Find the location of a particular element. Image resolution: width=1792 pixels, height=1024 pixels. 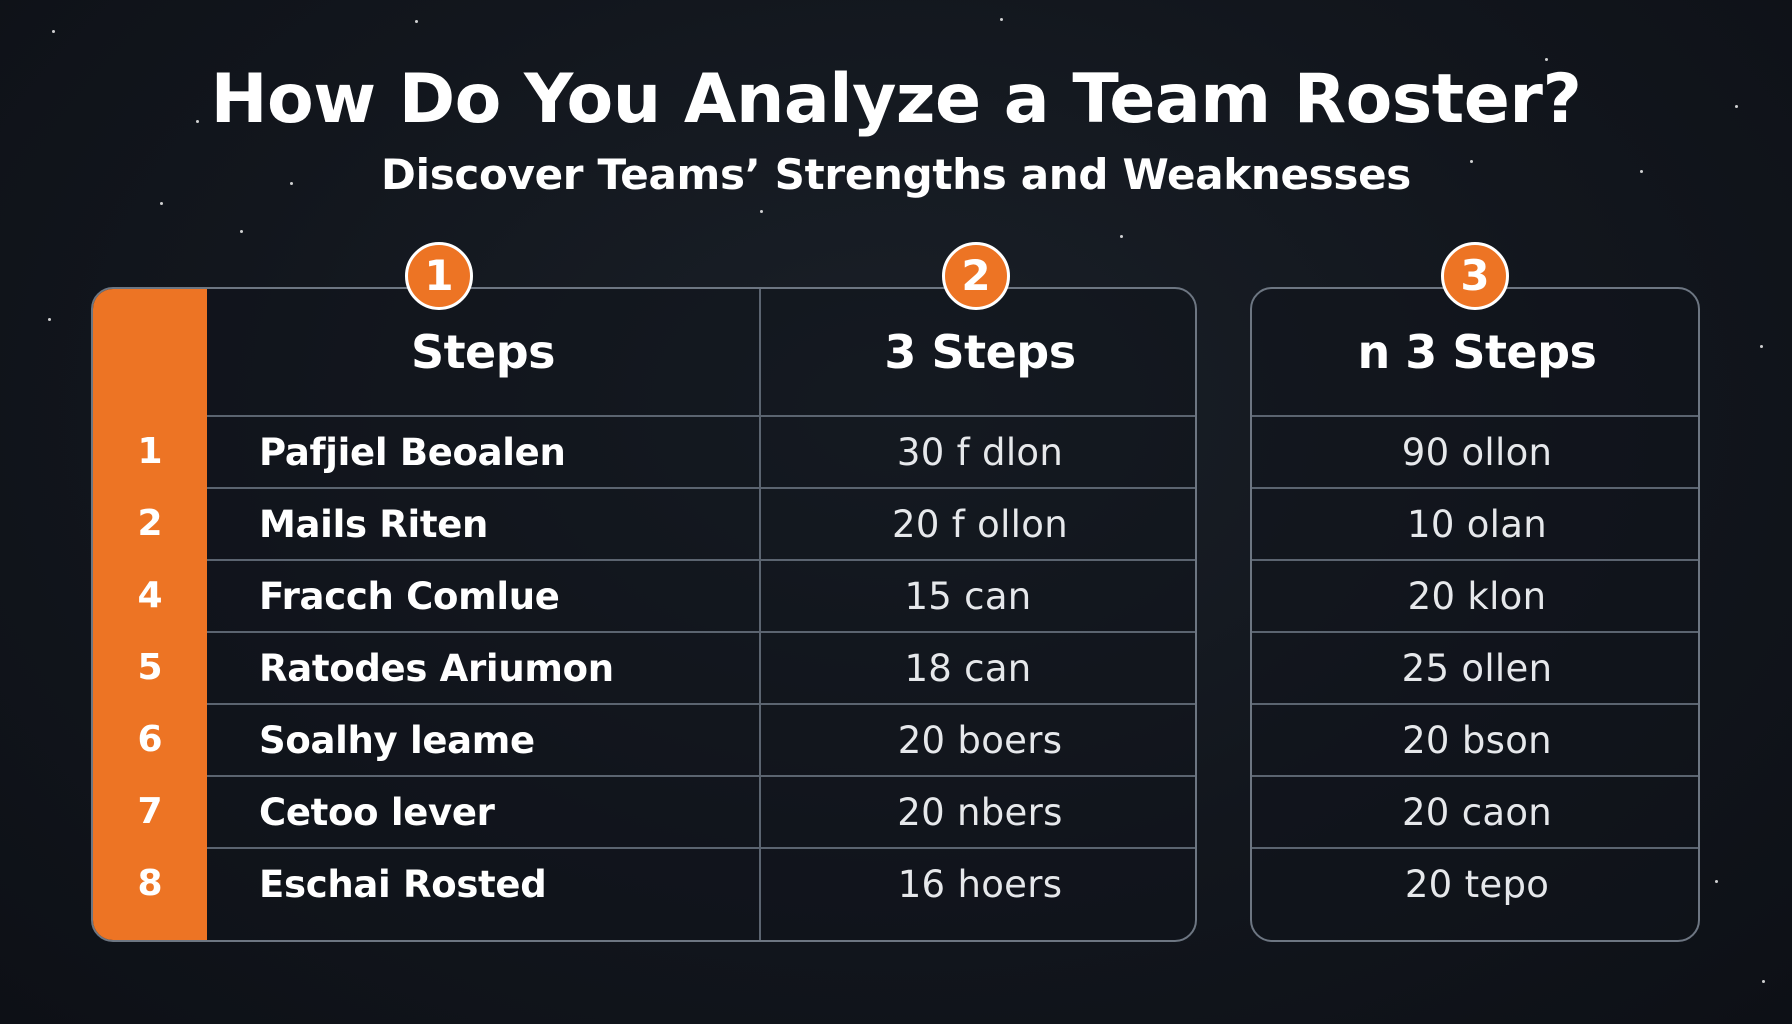

row-value: 20 klon is located at coordinates (1477, 596).